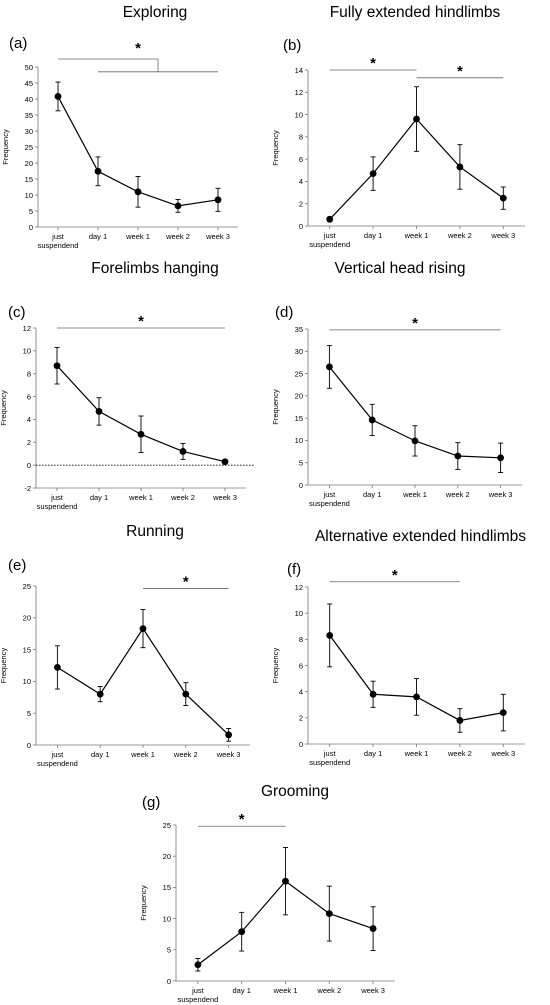 This screenshot has width=550, height=1005. I want to click on panel-title: Exploring, so click(155, 12).